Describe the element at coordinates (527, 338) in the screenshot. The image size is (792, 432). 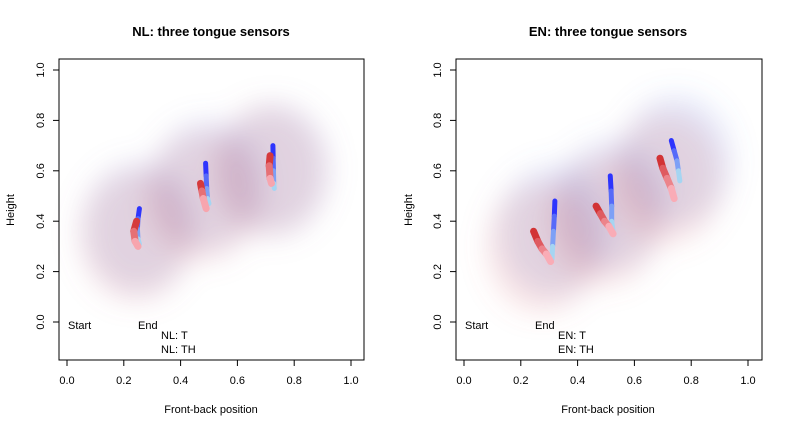
I see `legend: Start End EN: T EN: TH` at that location.